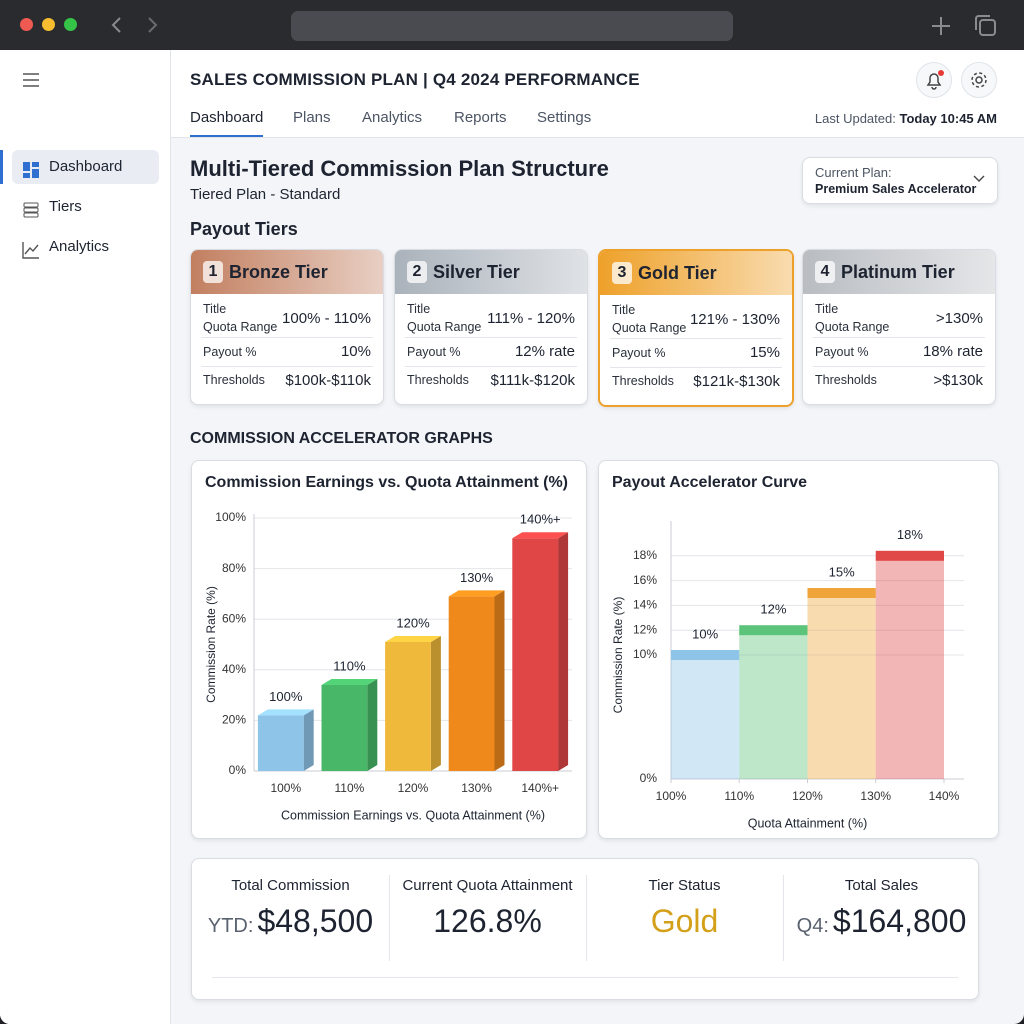  Describe the element at coordinates (910, 534) in the screenshot. I see `value-label: 18%` at that location.